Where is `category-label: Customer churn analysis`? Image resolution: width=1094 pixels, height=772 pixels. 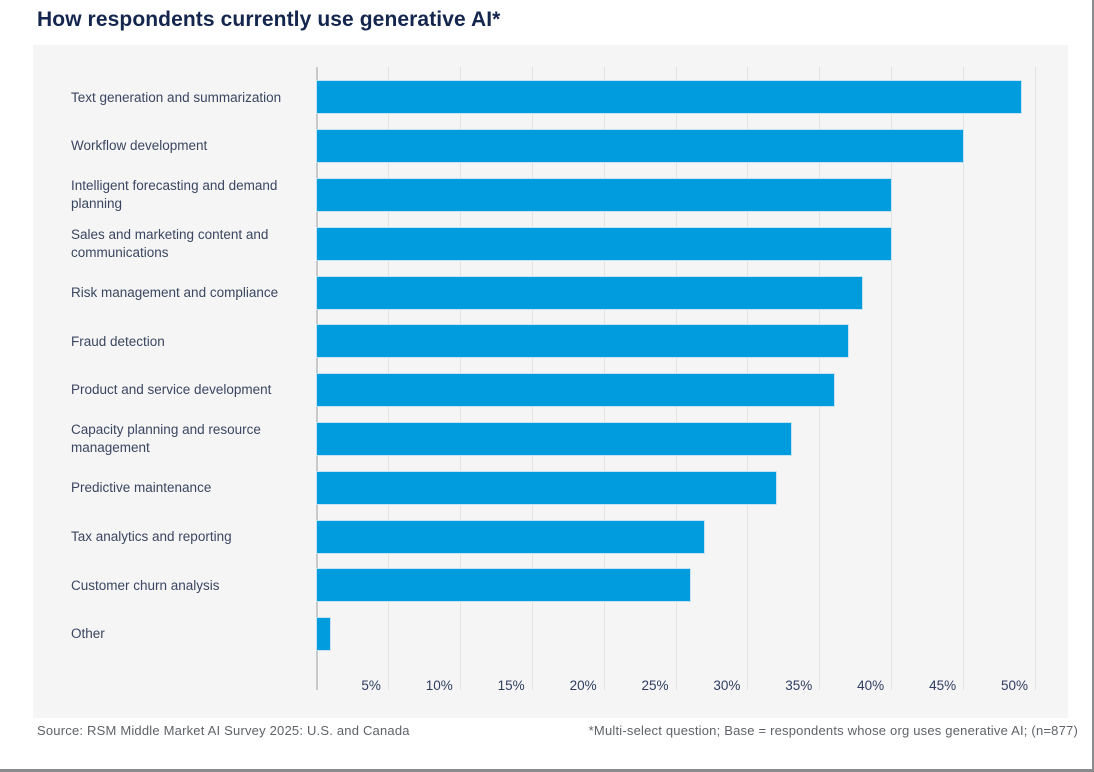 category-label: Customer churn analysis is located at coordinates (145, 585).